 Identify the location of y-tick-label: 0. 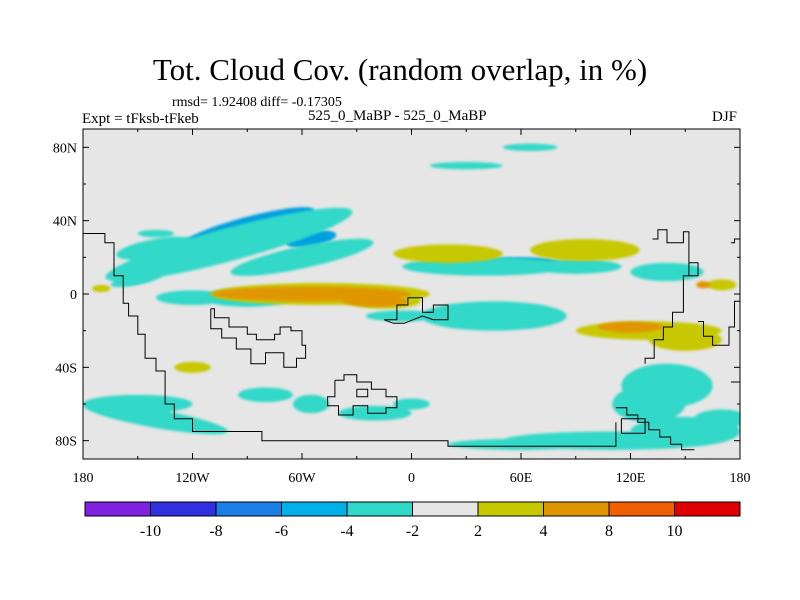
(73, 295).